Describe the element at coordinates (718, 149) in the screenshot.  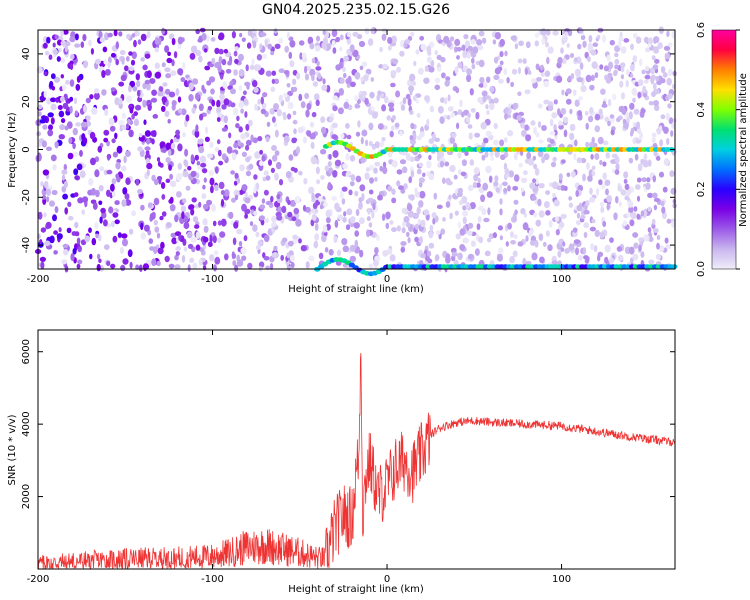
I see `colorbar-ticks: 0.00.20.40.6` at that location.